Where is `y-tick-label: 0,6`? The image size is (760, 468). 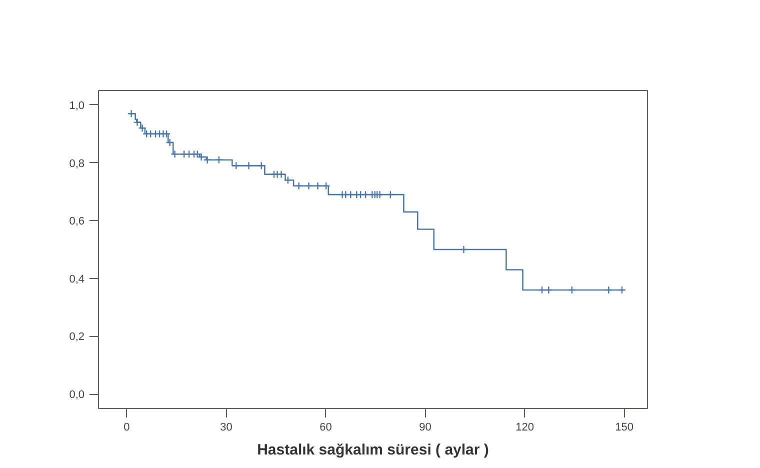 y-tick-label: 0,6 is located at coordinates (77, 222).